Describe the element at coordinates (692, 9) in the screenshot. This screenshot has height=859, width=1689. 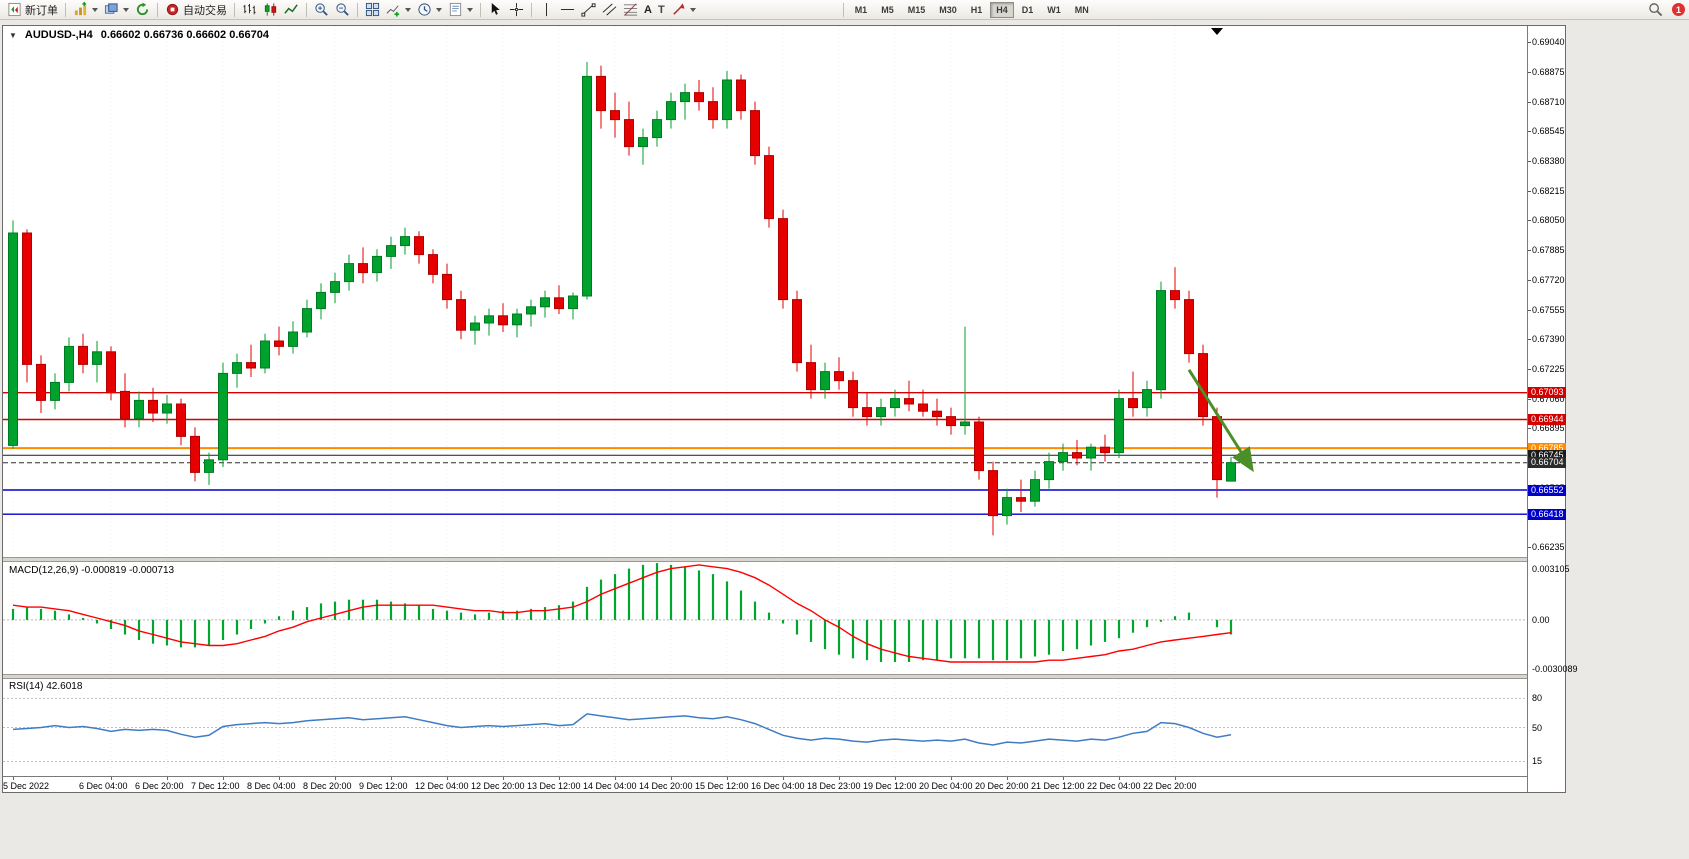
I see `arrow-tools-caret-icon` at that location.